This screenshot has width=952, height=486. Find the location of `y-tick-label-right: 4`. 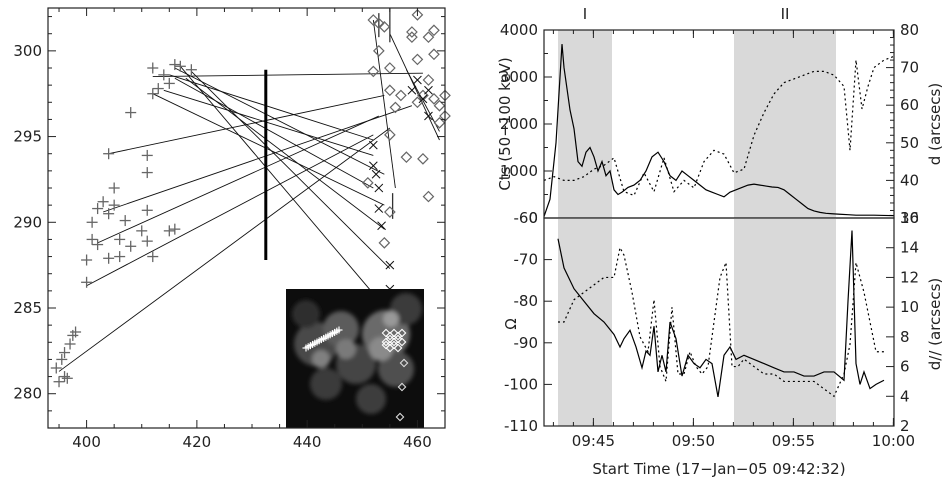

y-tick-label-right: 4 is located at coordinates (905, 396).